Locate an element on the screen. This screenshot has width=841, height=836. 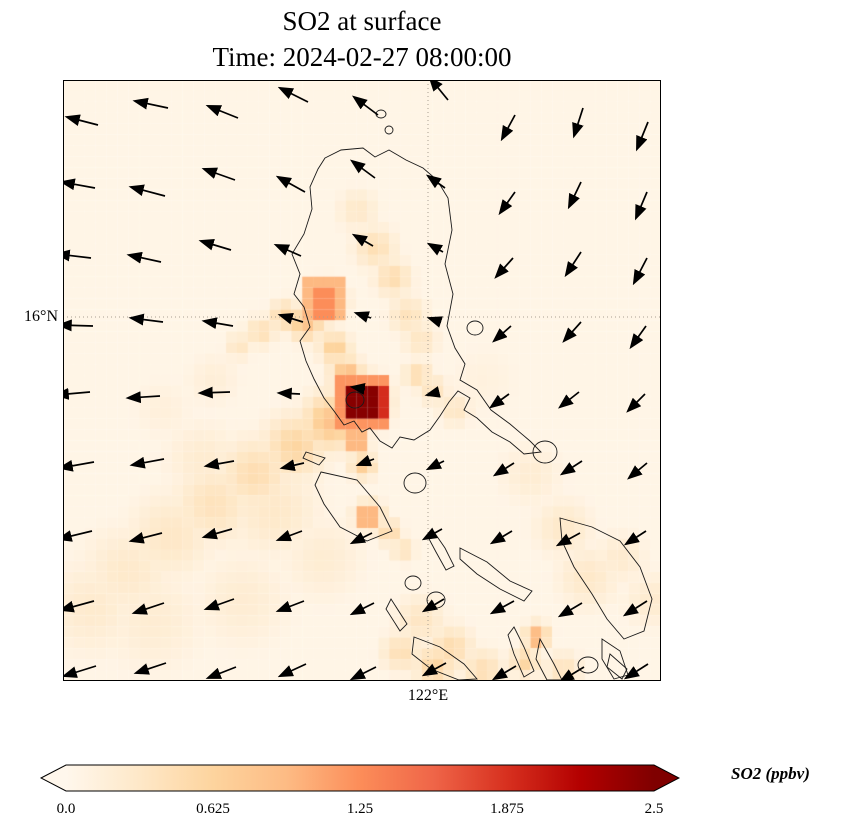
colorbar-tick-label: 0.625 is located at coordinates (213, 809).